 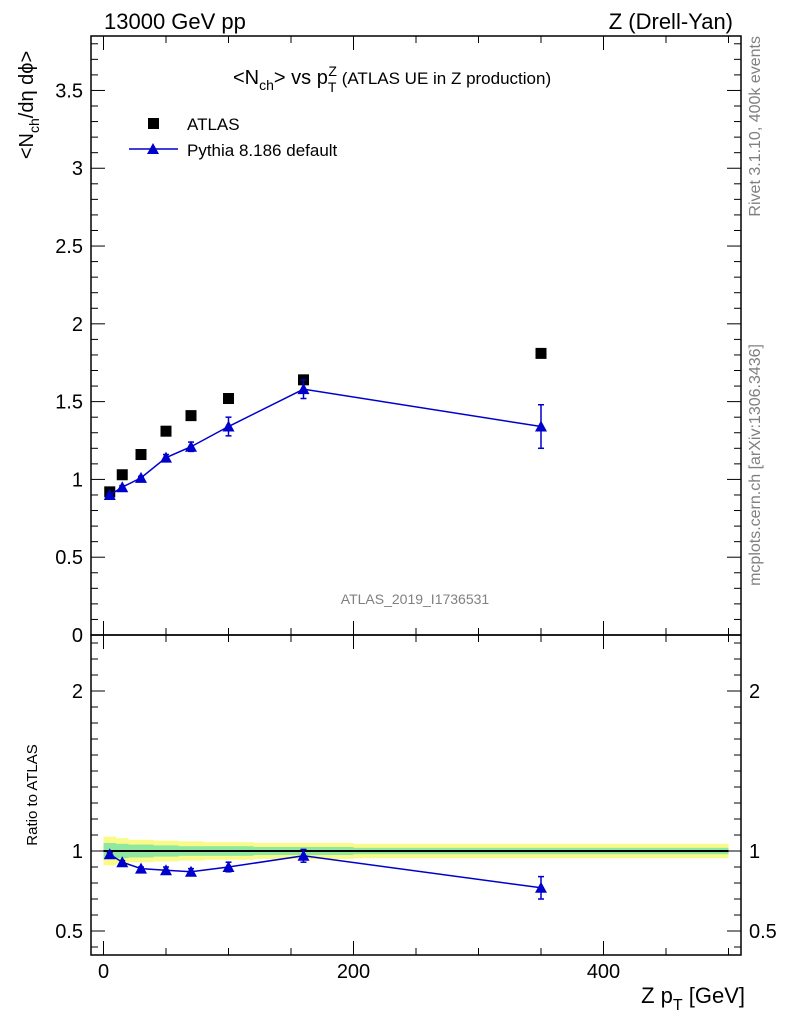 I want to click on y-tick-label-main: 2, so click(x=77, y=325).